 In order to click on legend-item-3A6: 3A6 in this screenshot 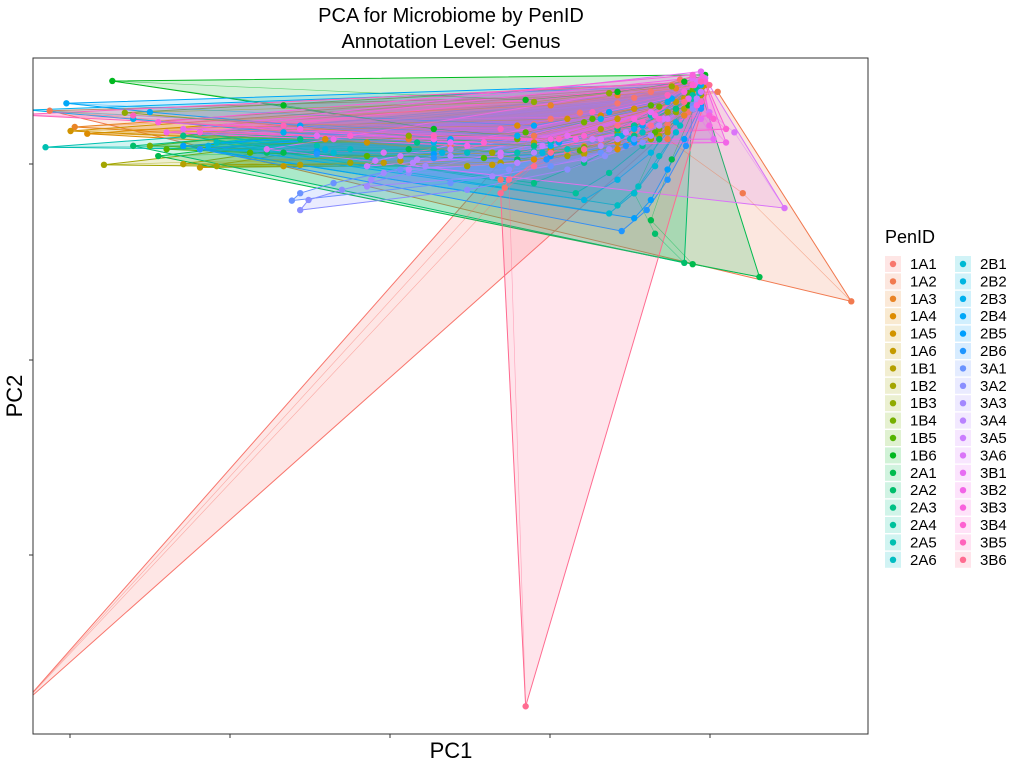, I will do `click(981, 455)`.